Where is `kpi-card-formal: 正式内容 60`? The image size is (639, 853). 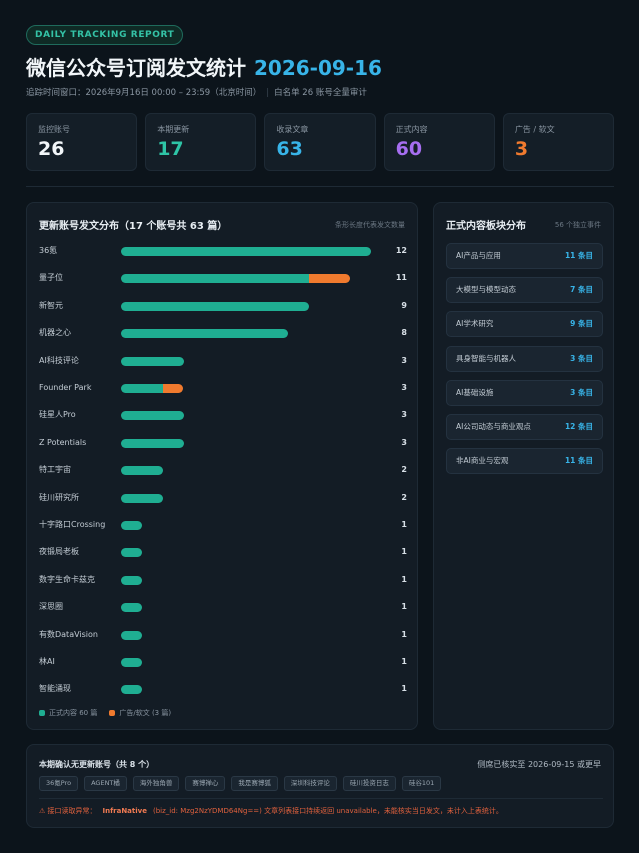
kpi-card-formal: 正式内容 60 is located at coordinates (439, 142).